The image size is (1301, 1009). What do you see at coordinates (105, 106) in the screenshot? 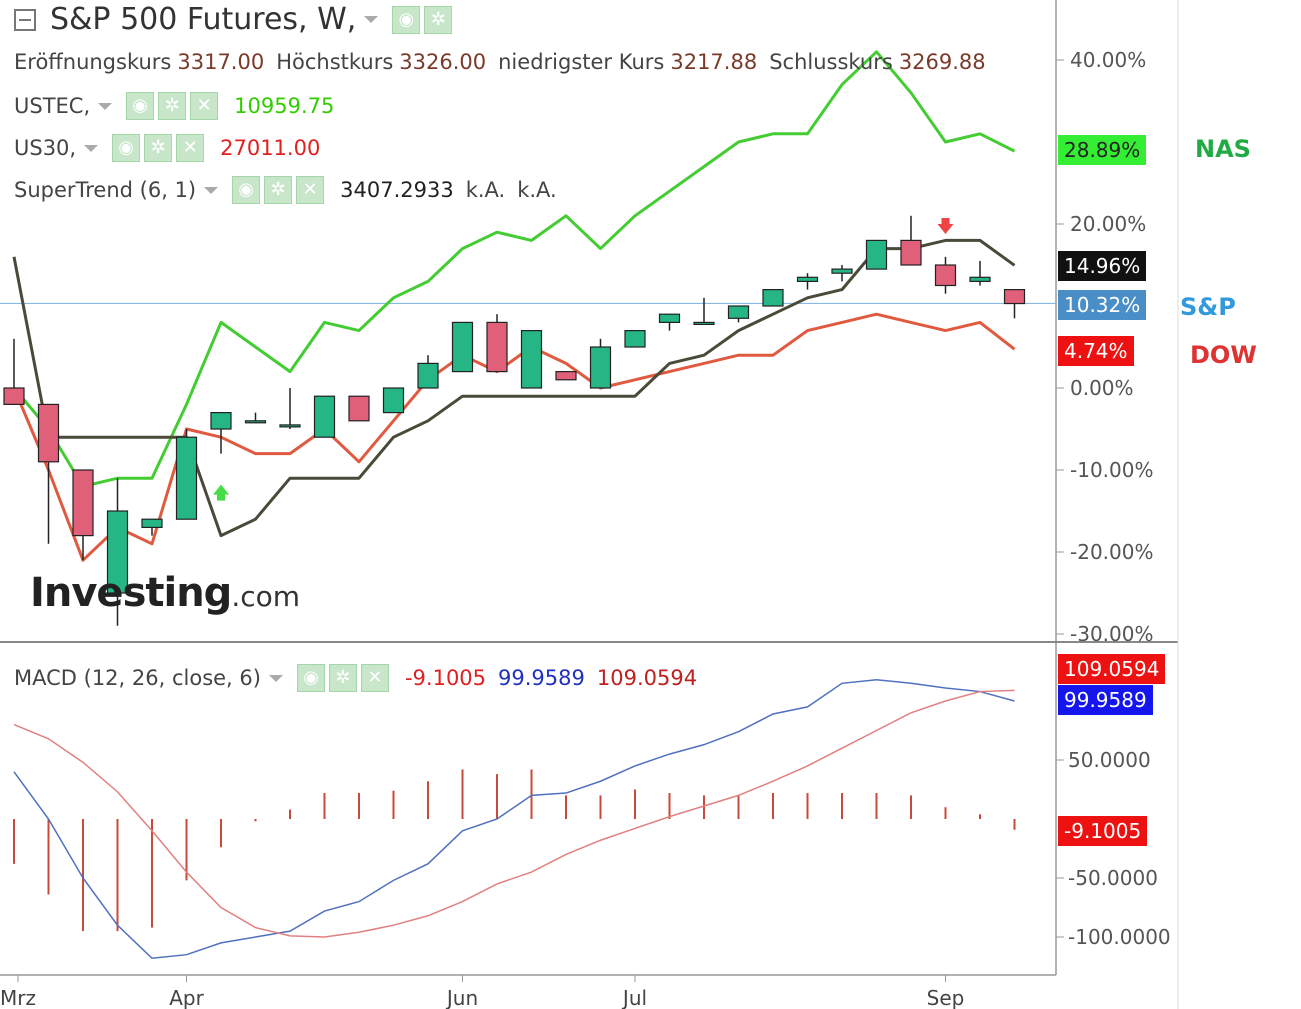
I see `ustec-dropdown-icon` at bounding box center [105, 106].